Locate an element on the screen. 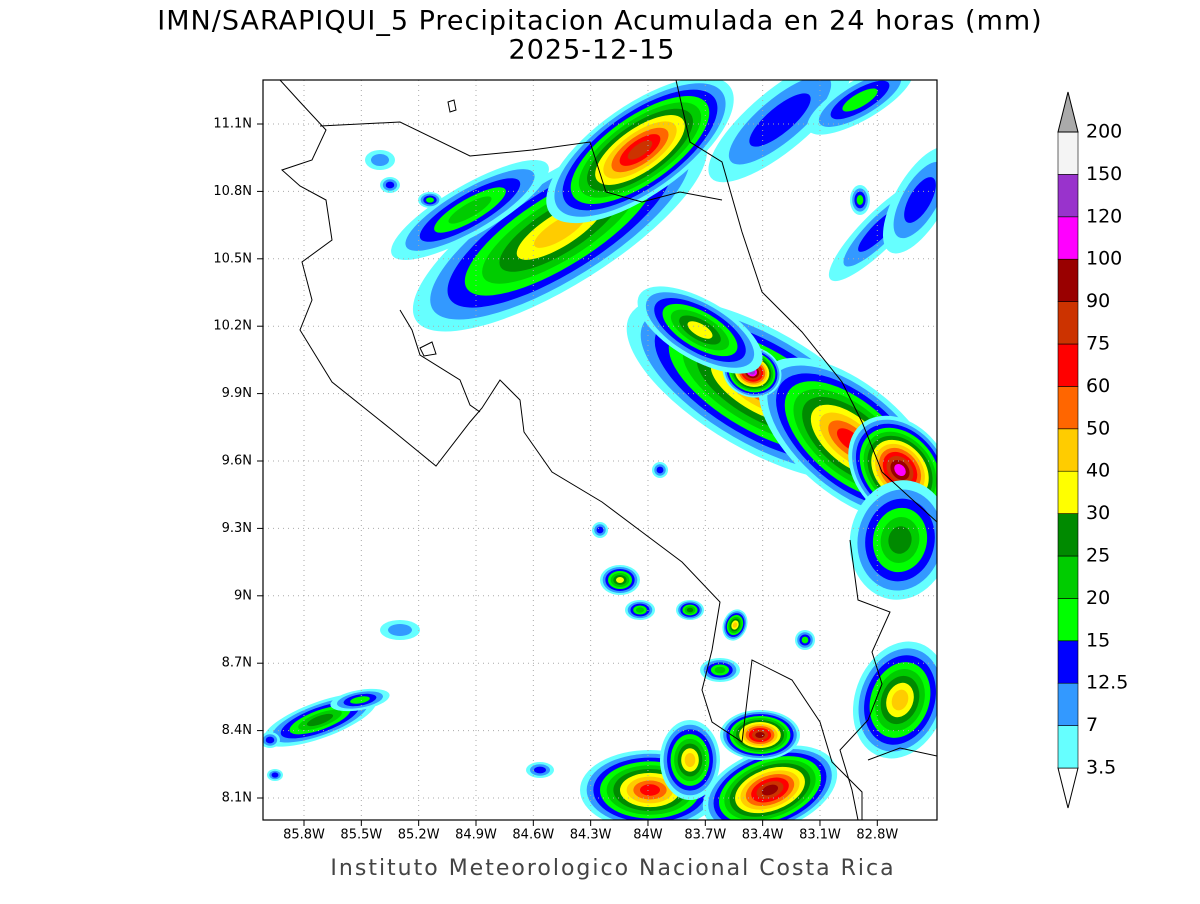 Image resolution: width=1200 pixels, height=904 pixels. lon-tick-label: 83.7W is located at coordinates (705, 835).